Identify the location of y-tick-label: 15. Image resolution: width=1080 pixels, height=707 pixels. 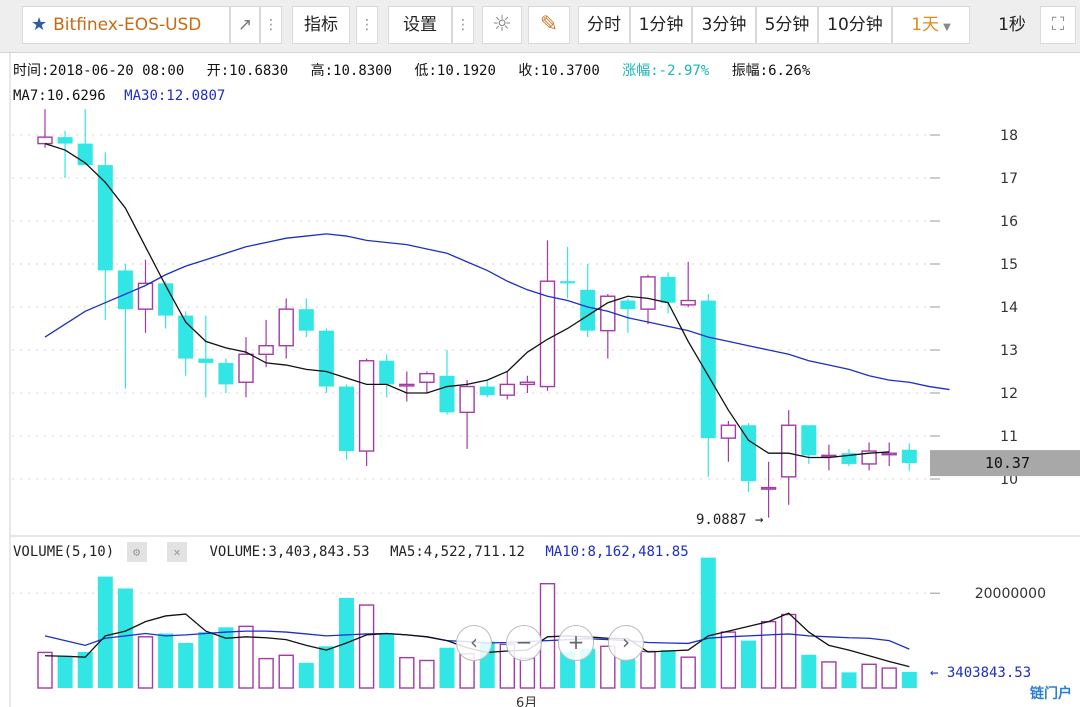
(1009, 265).